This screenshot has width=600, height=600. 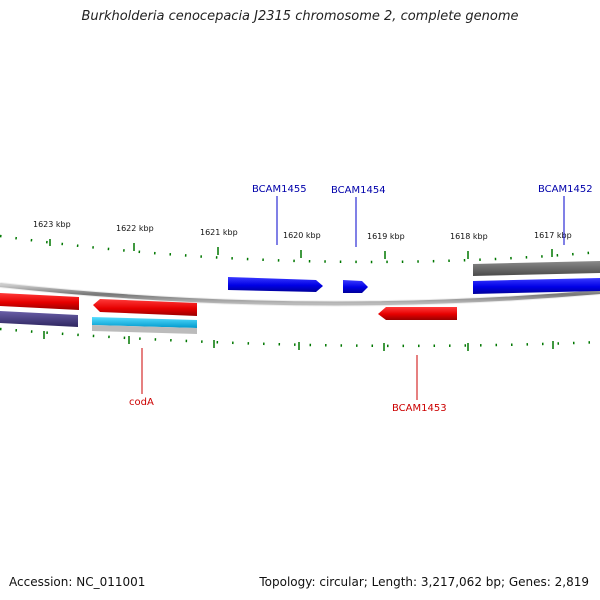 I want to click on gene-codA-arrow, so click(x=145, y=307).